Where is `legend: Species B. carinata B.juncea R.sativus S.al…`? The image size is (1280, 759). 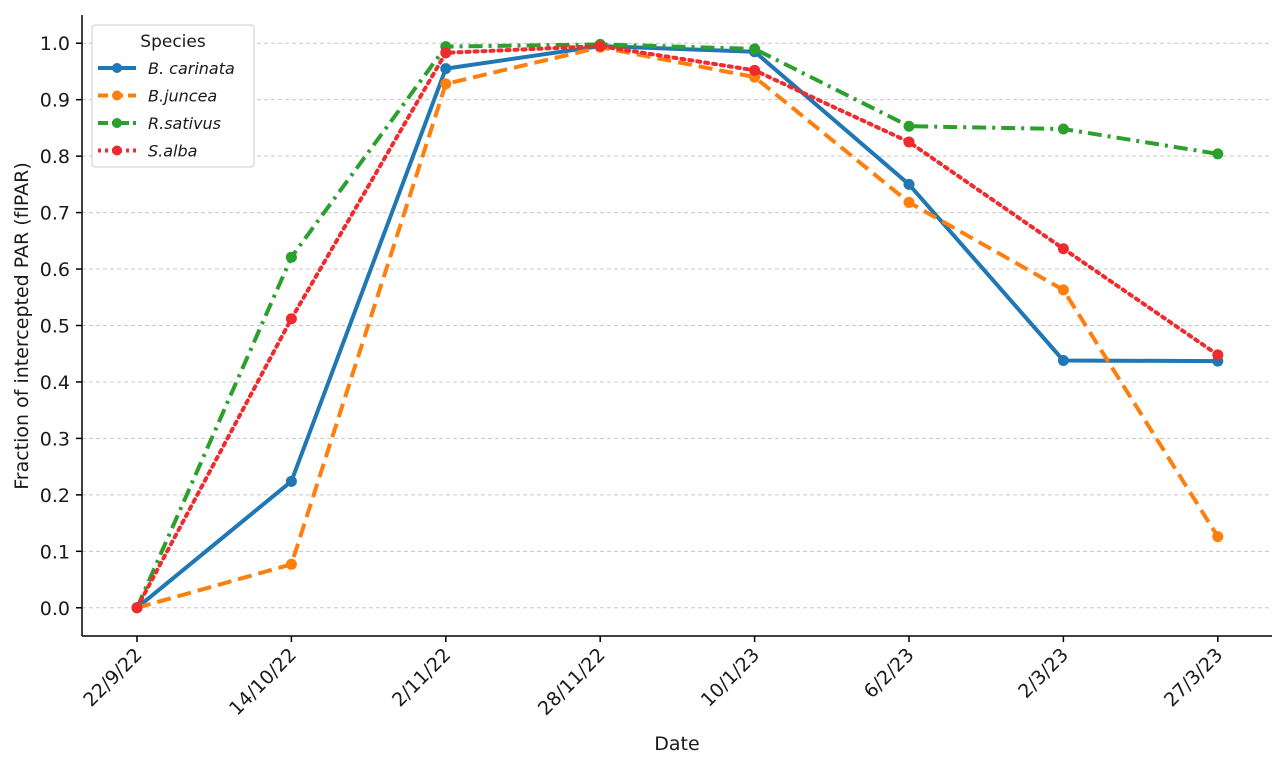
legend: Species B. carinata B.juncea R.sativus S.al… is located at coordinates (173, 96).